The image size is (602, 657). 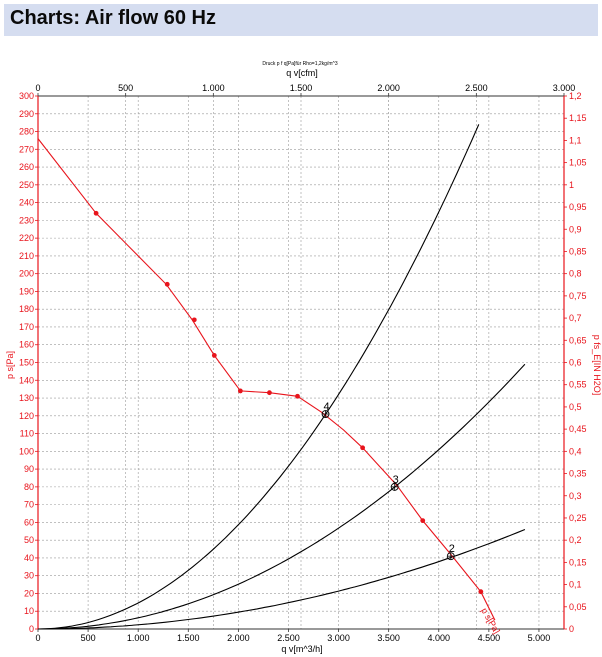 I want to click on right-axis-tick-label: 0,9, so click(x=575, y=229).